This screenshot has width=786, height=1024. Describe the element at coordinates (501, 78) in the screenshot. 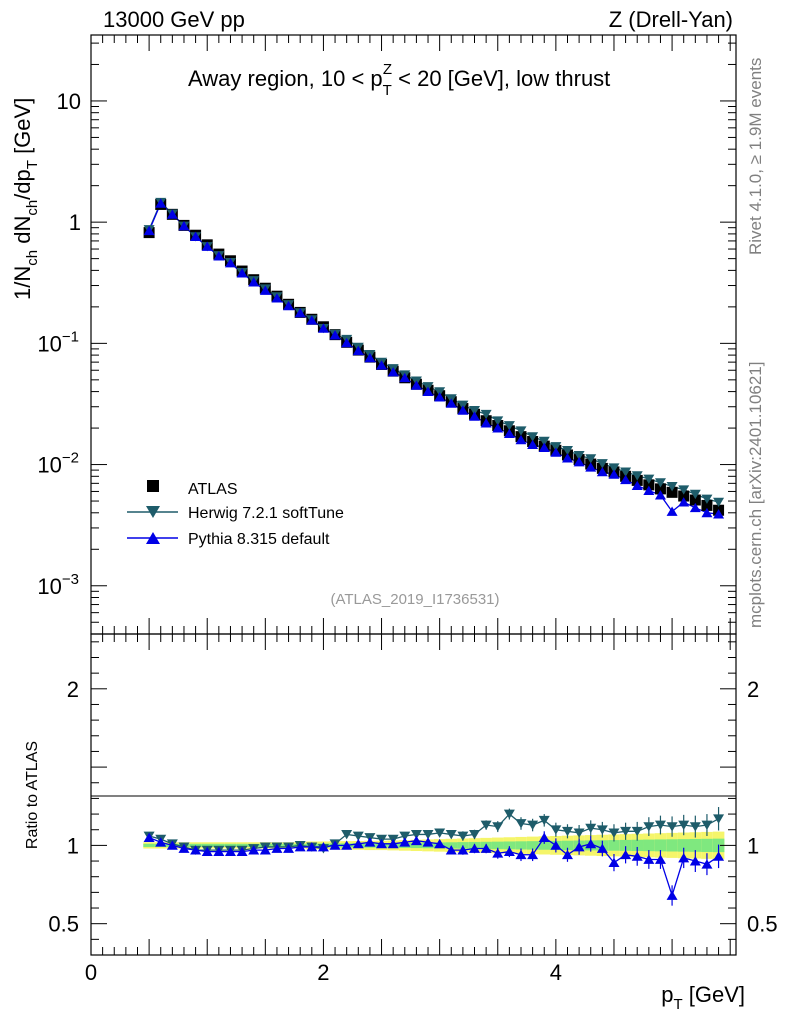

I see `main-title-post: < 20 [GeV], low thrust` at that location.